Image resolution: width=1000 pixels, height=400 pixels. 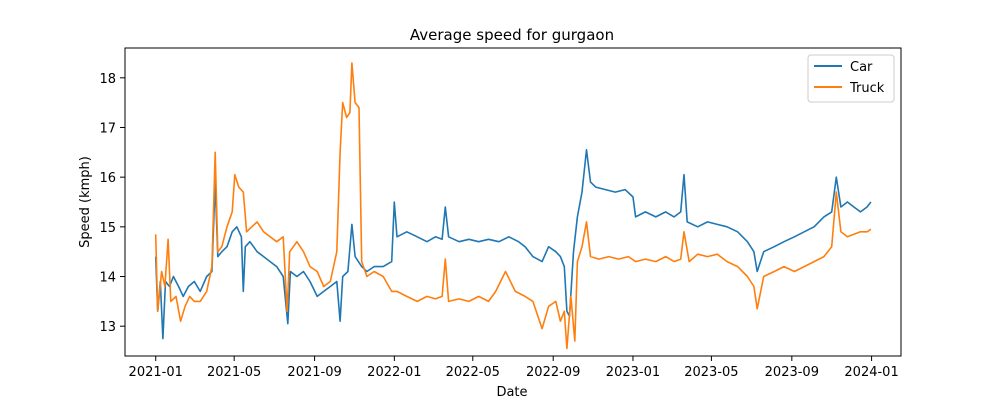 What do you see at coordinates (156, 372) in the screenshot?
I see `x-tick-label: 2021-01` at bounding box center [156, 372].